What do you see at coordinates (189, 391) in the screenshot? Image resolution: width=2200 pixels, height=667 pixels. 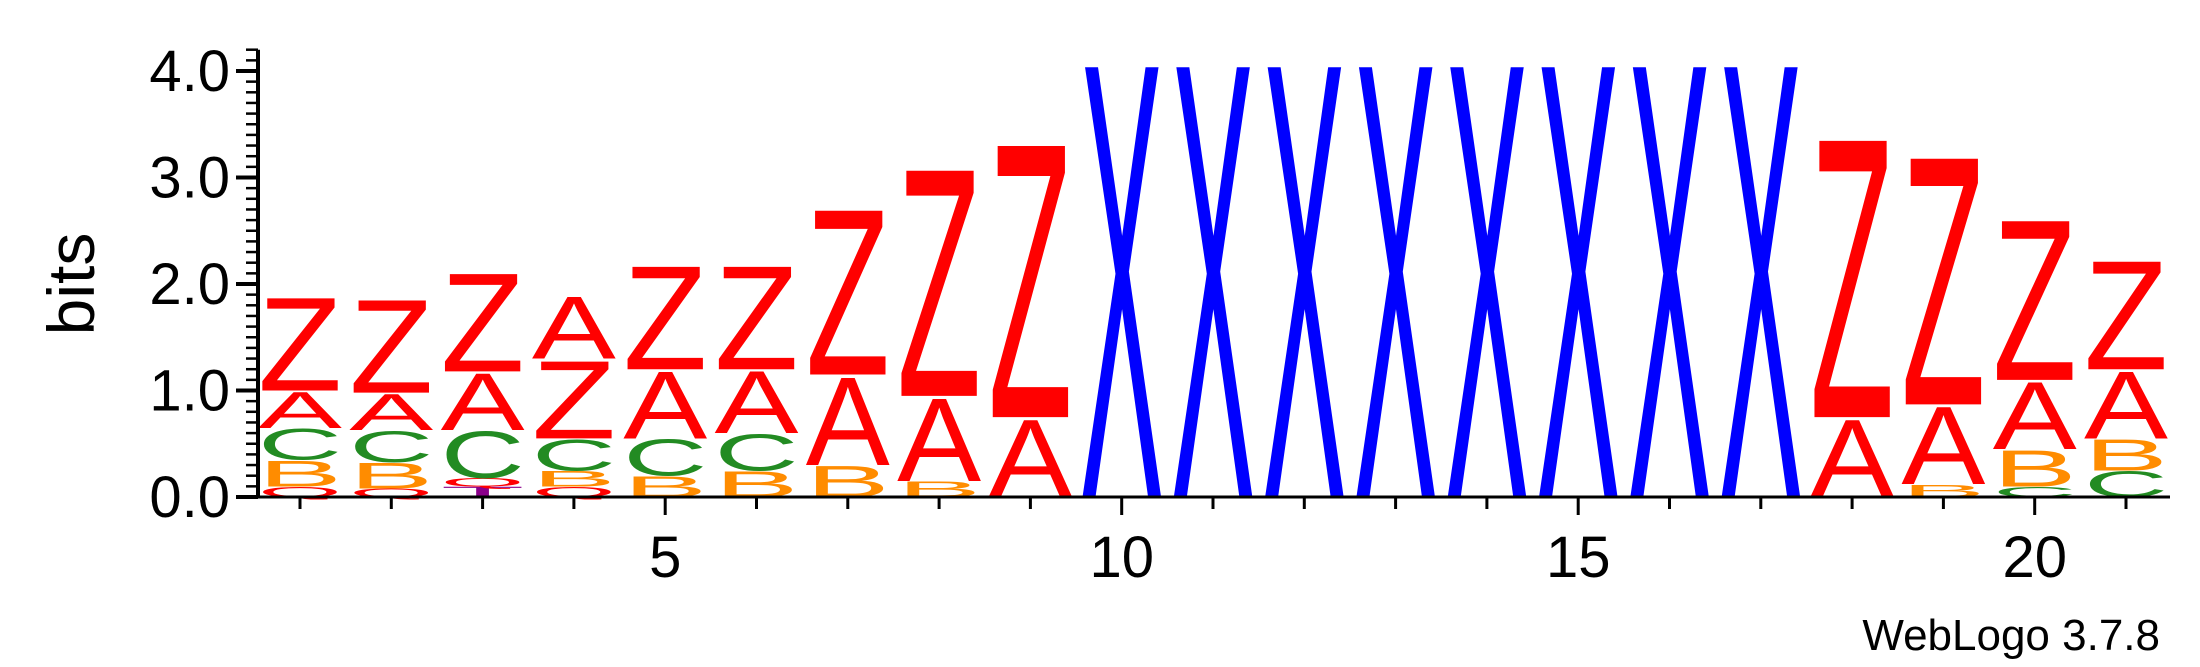 I see `y-tick-label: 1.0` at bounding box center [189, 391].